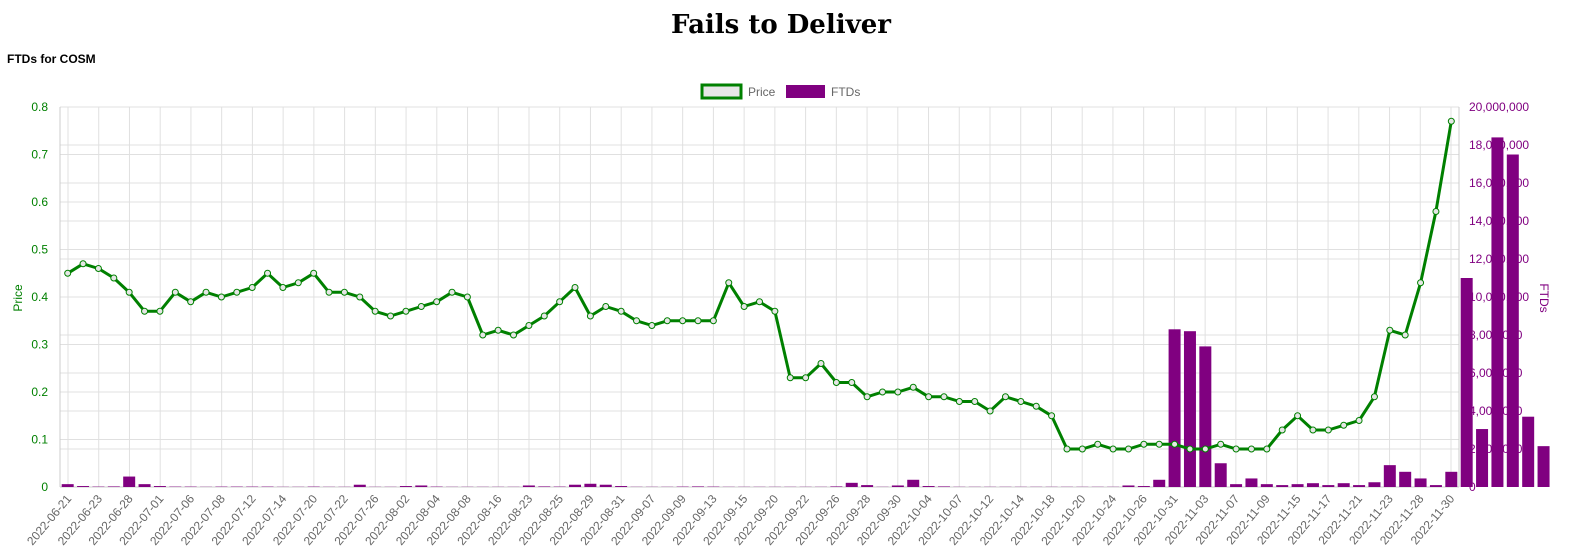  I want to click on left-tick-label: 0.1, so click(39, 440).